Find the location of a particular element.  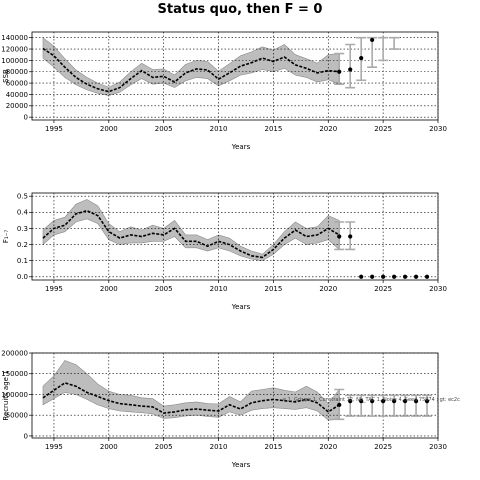

ssb-ytick-label-4: 80000 is located at coordinates (17, 72).